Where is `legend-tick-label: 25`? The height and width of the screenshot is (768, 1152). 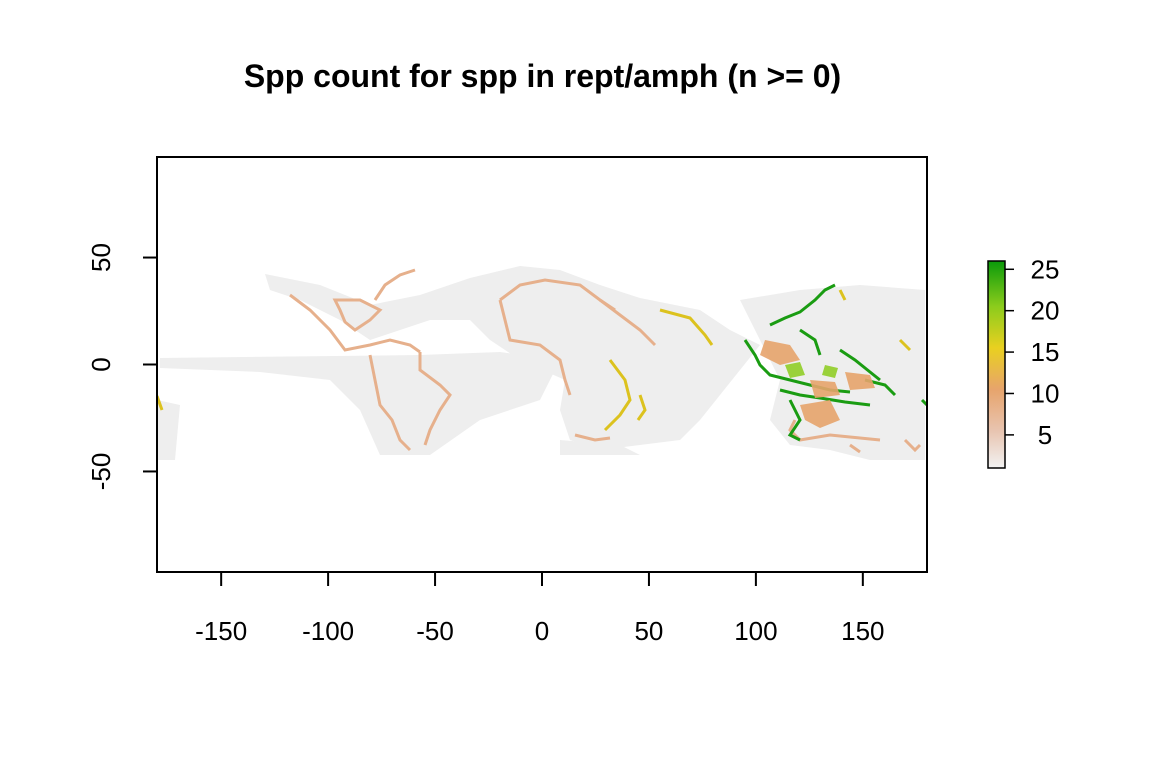
legend-tick-label: 25 is located at coordinates (1045, 269).